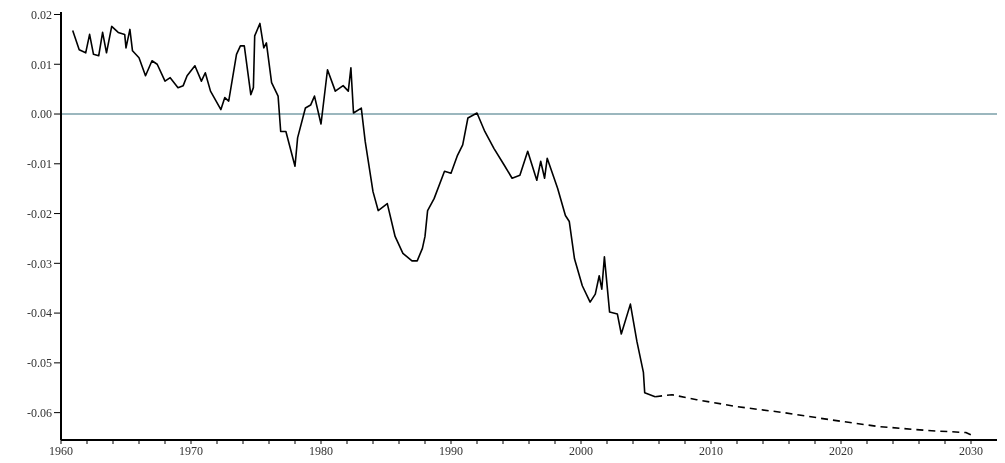 The image size is (1005, 463). What do you see at coordinates (841, 450) in the screenshot?
I see `x-tick-label: 2020` at bounding box center [841, 450].